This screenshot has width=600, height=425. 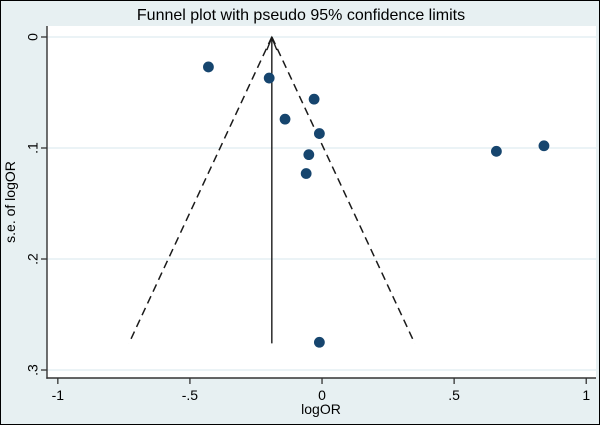 What do you see at coordinates (58, 395) in the screenshot?
I see `x-tick-label: -1` at bounding box center [58, 395].